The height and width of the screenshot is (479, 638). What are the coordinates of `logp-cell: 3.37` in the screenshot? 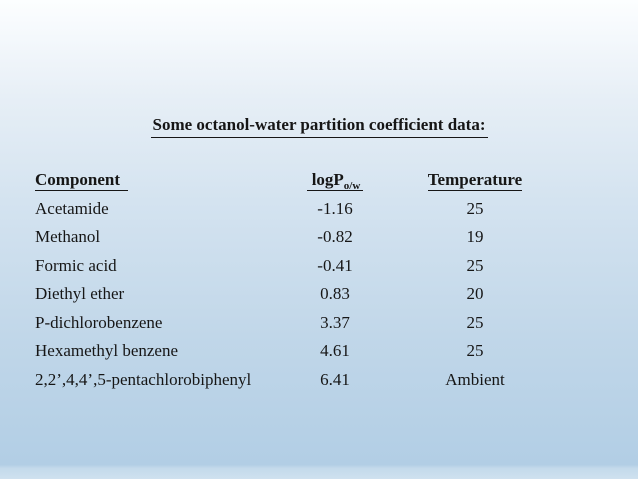 It's located at (335, 322).